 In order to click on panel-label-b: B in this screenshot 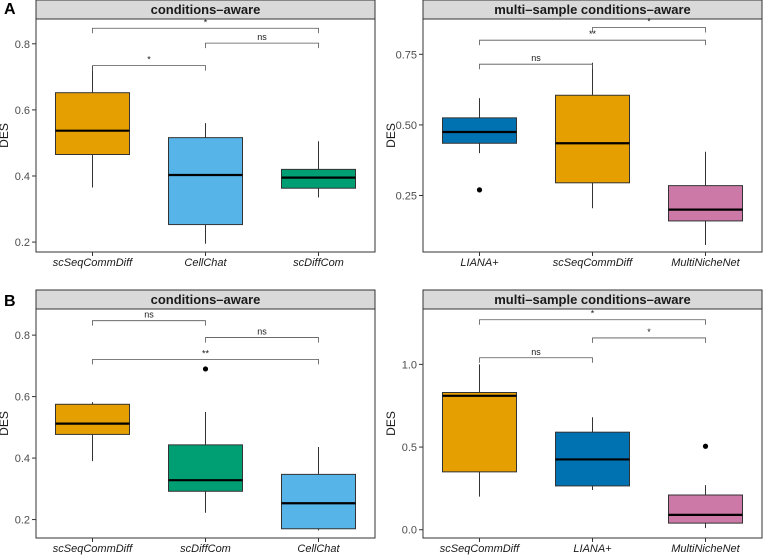, I will do `click(10, 301)`.